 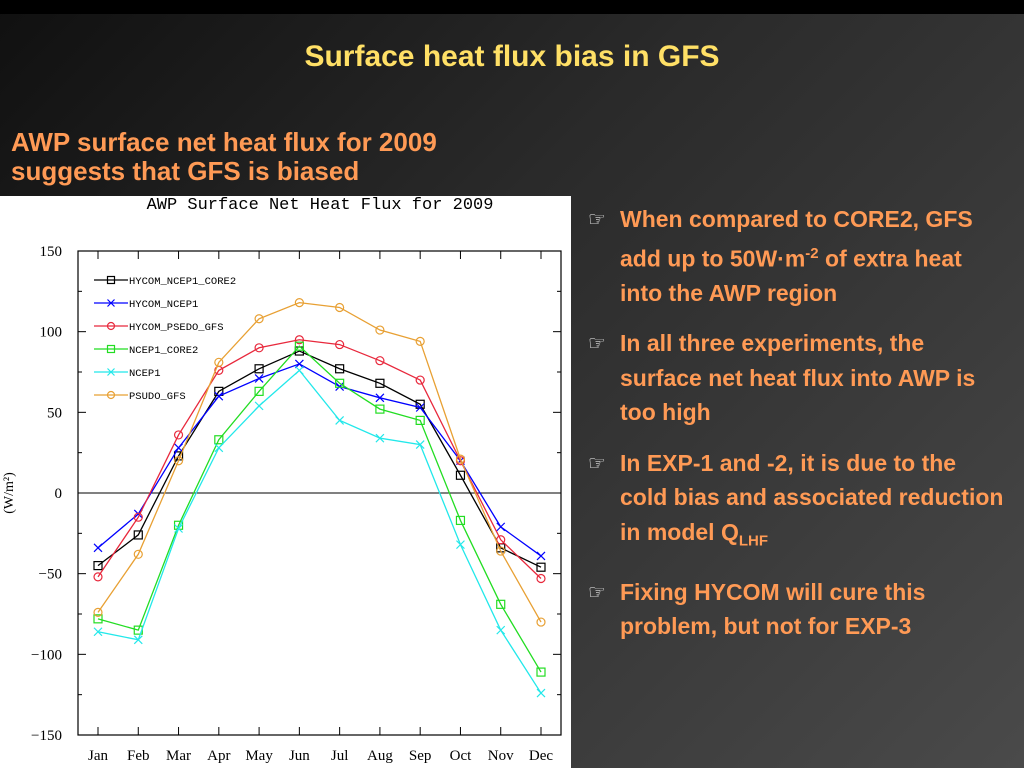 What do you see at coordinates (178, 756) in the screenshot?
I see `x-tick-label: Mar` at bounding box center [178, 756].